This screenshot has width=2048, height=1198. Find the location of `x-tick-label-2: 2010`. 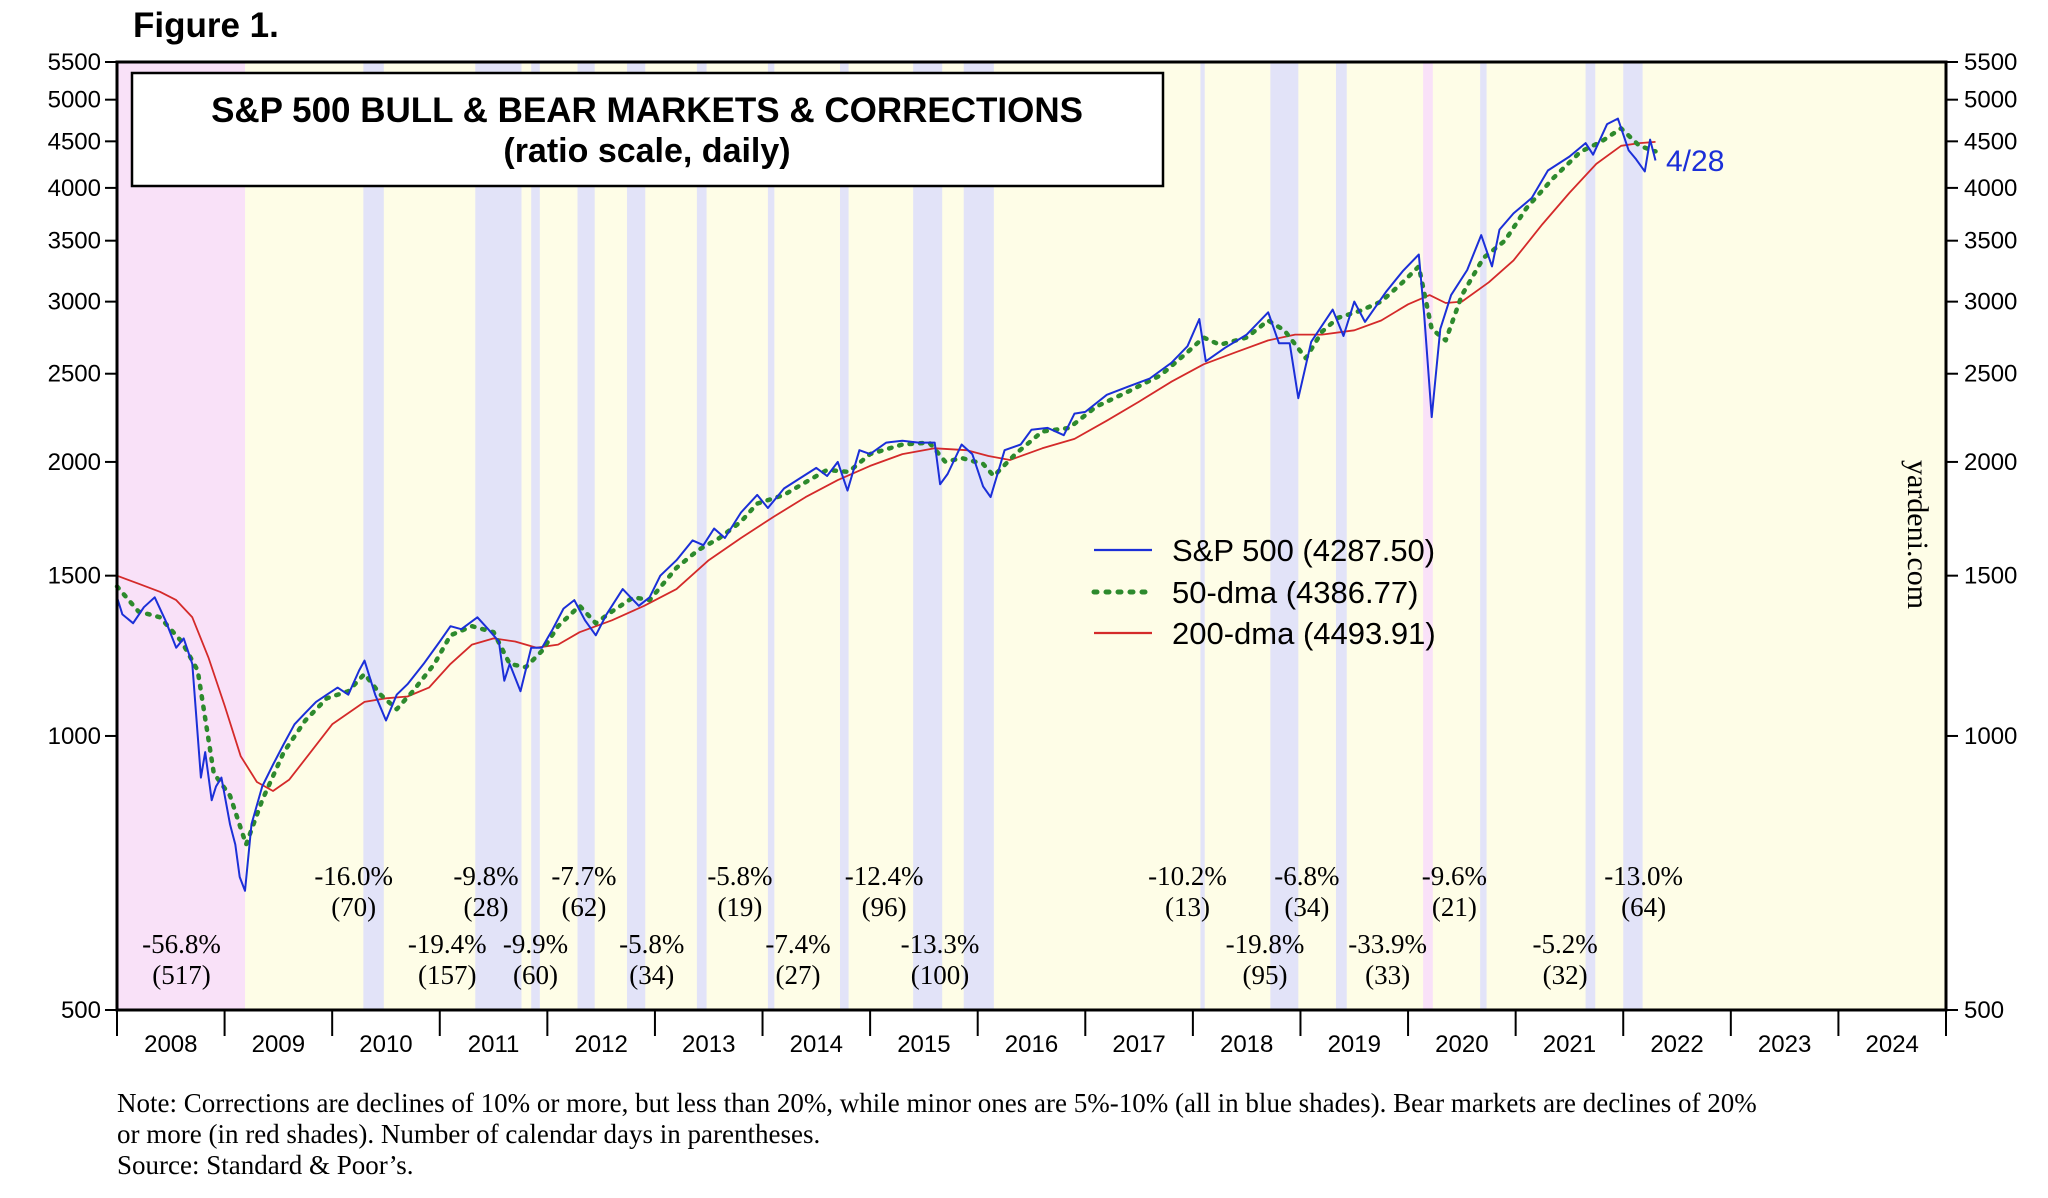

x-tick-label-2: 2010 is located at coordinates (385, 1044).